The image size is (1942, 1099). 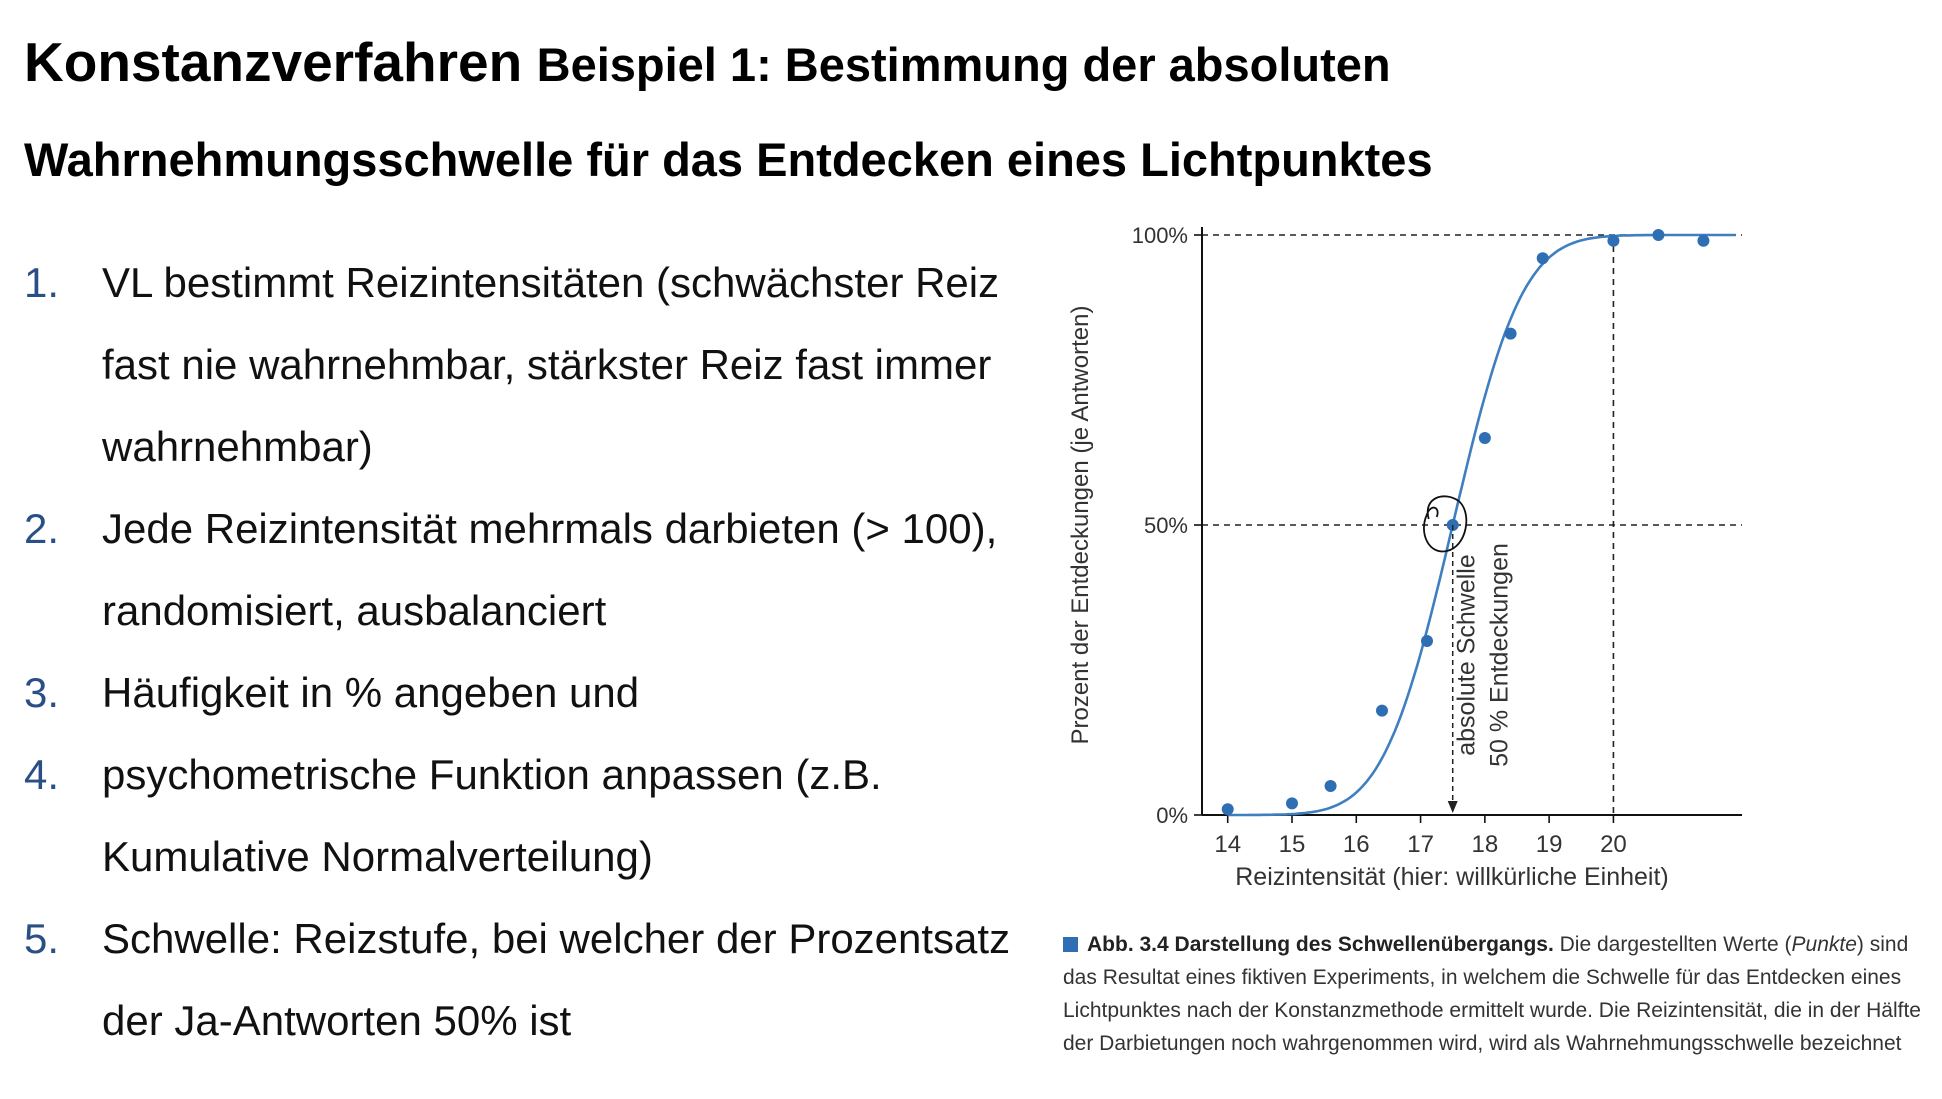 I want to click on threshold-annotation: absolute Schwelle 50 % Entdeckungen, so click(x=1468, y=654).